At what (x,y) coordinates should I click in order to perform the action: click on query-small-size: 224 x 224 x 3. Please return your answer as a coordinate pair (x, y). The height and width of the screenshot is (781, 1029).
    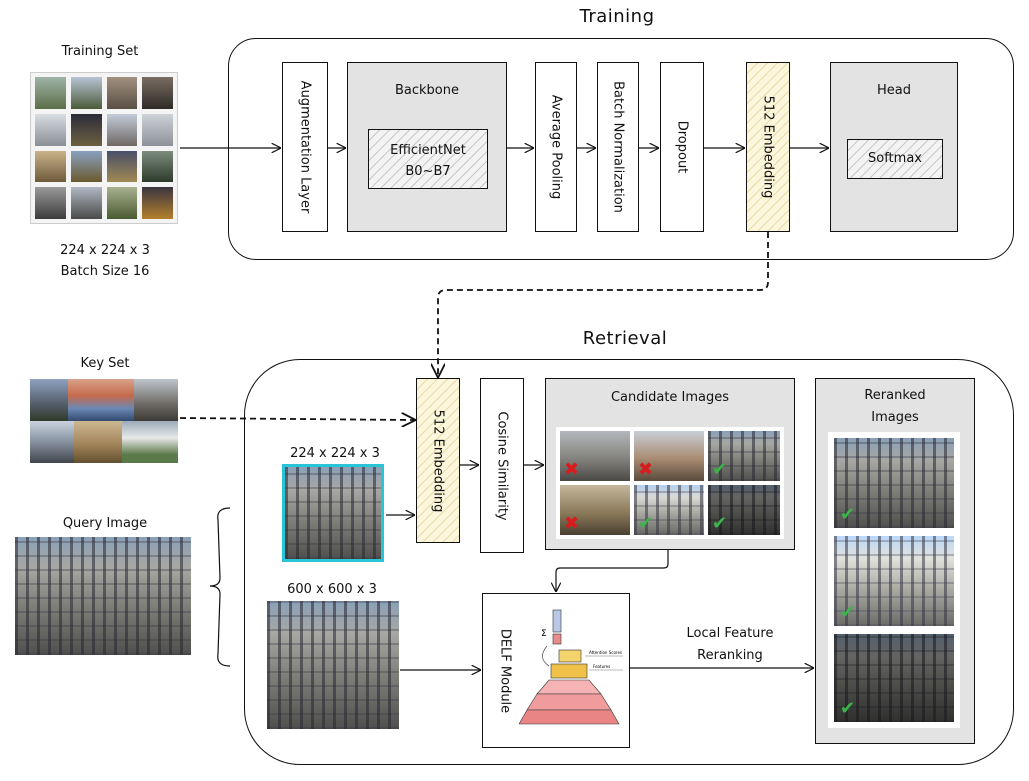
    Looking at the image, I should click on (335, 453).